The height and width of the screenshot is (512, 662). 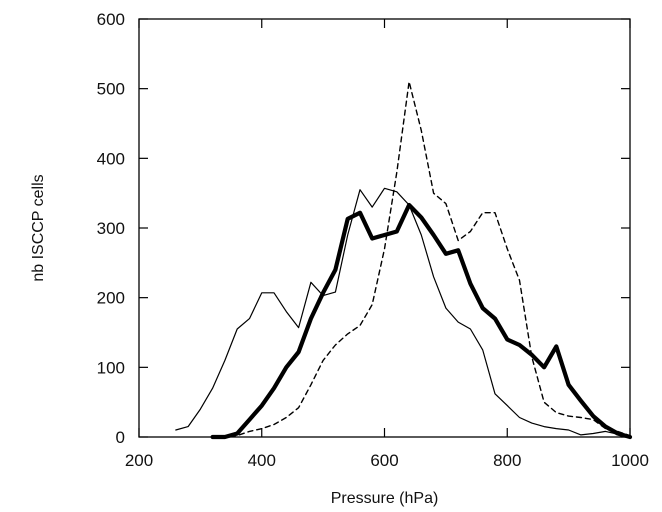 What do you see at coordinates (111, 367) in the screenshot?
I see `y-tick-label: 100` at bounding box center [111, 367].